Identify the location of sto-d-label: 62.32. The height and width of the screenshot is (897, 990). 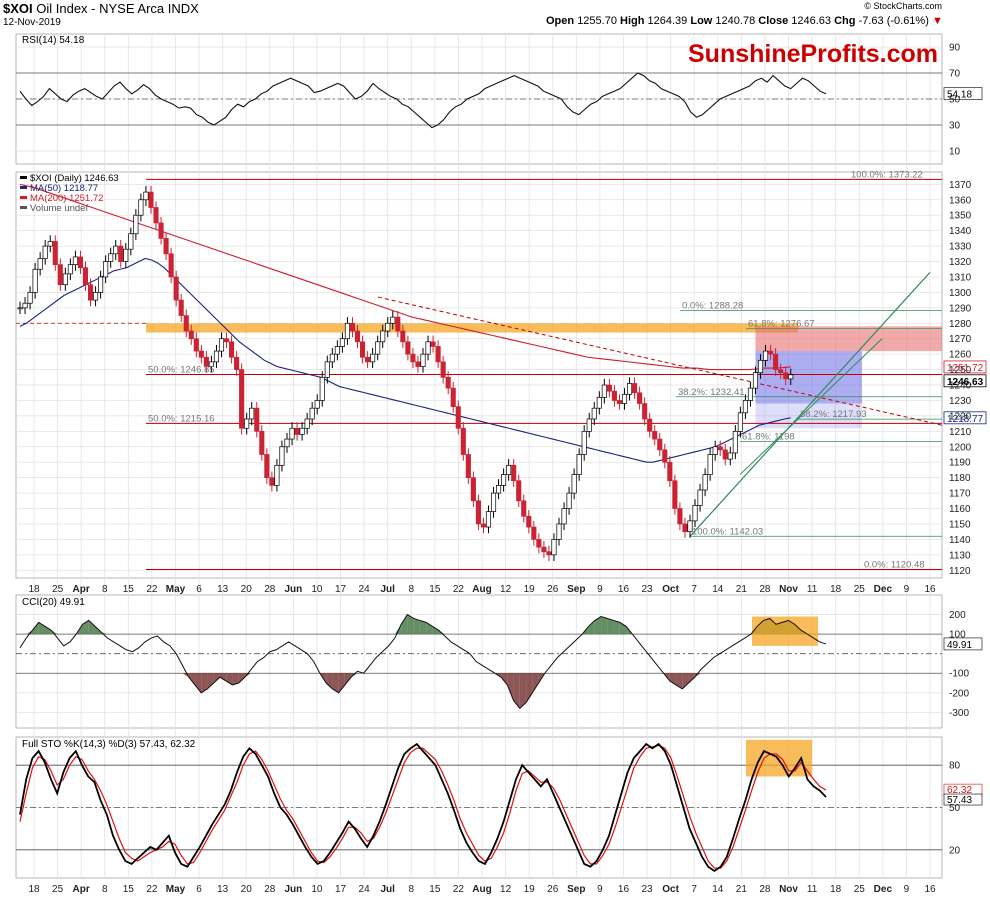
(959, 790).